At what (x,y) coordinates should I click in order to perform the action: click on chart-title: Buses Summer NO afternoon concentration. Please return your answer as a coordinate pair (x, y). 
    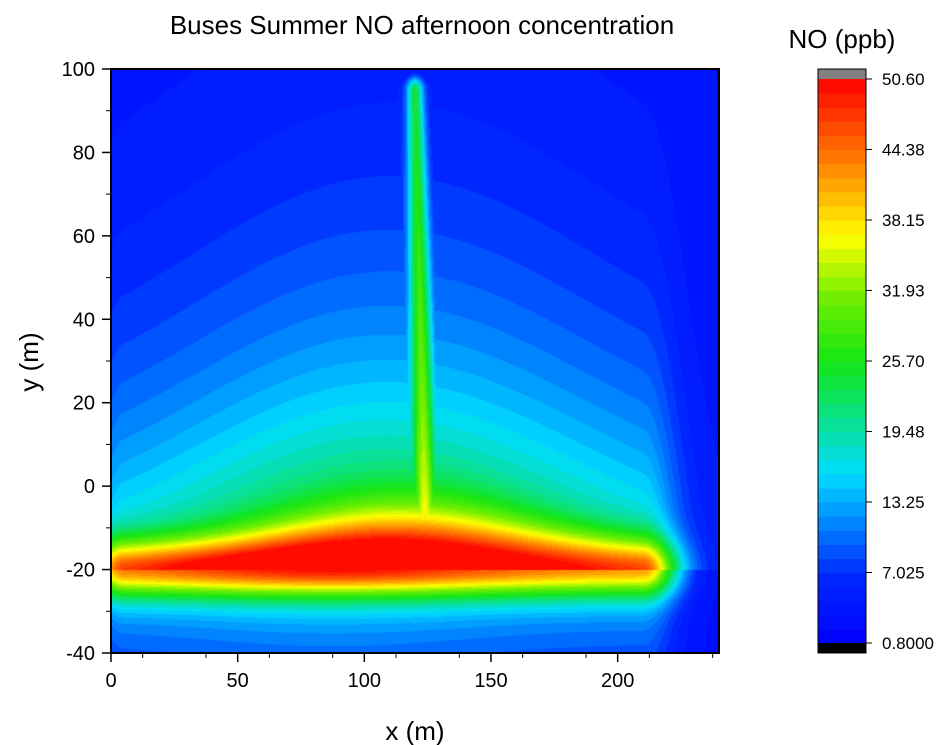
    Looking at the image, I should click on (422, 25).